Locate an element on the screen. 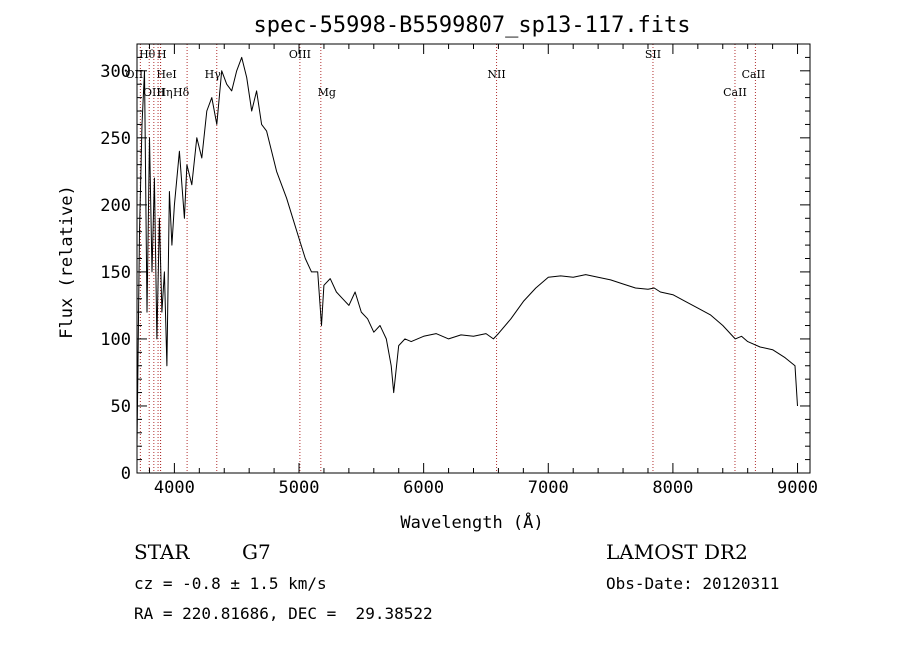 This screenshot has height=649, width=900. x-tick-label: 6000 is located at coordinates (423, 488).